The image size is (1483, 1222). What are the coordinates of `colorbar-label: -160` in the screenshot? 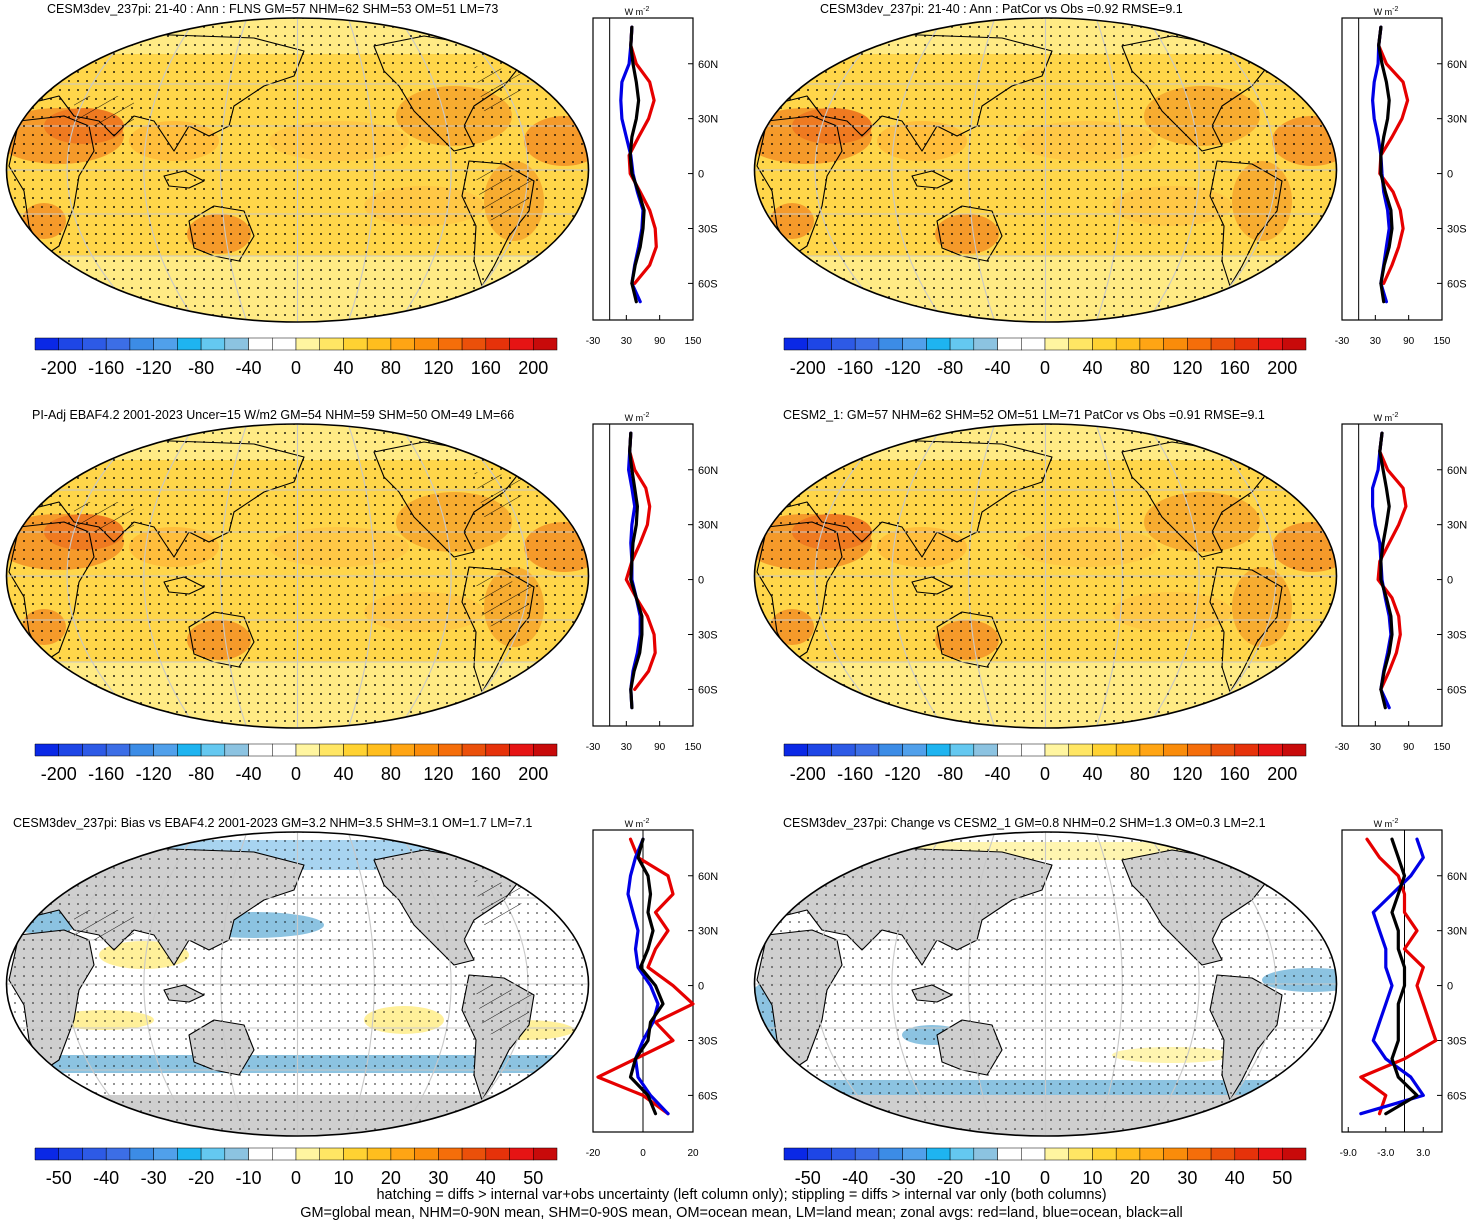 It's located at (855, 774).